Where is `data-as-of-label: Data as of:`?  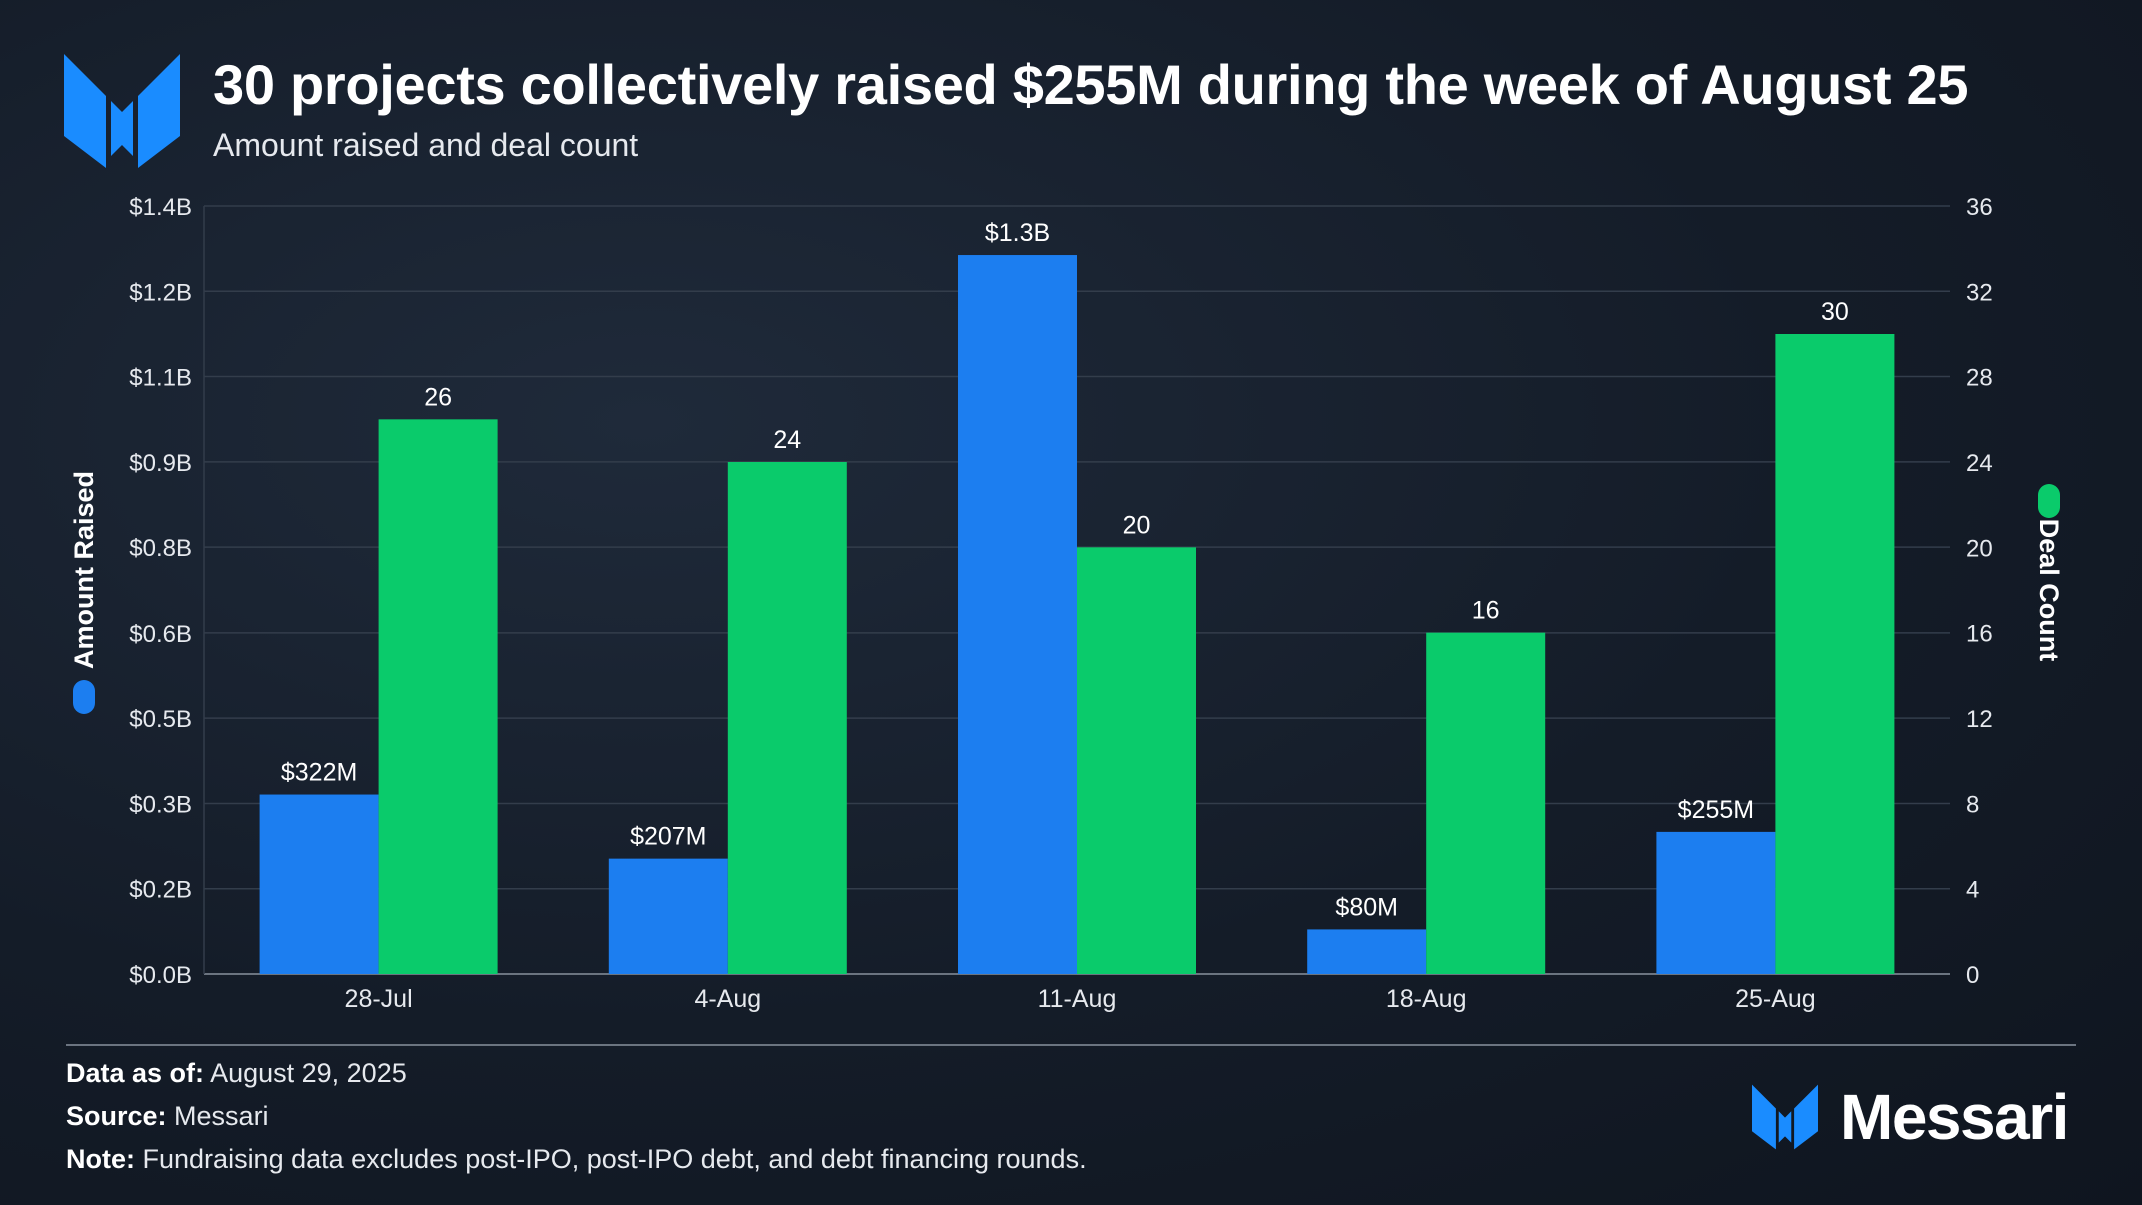
data-as-of-label: Data as of: is located at coordinates (135, 1073).